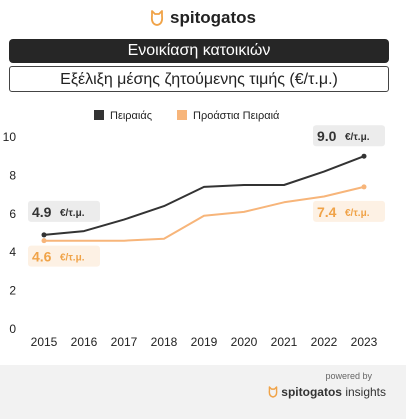 Image resolution: width=406 pixels, height=419 pixels. What do you see at coordinates (327, 212) in the screenshot?
I see `annotation-value: 7.4` at bounding box center [327, 212].